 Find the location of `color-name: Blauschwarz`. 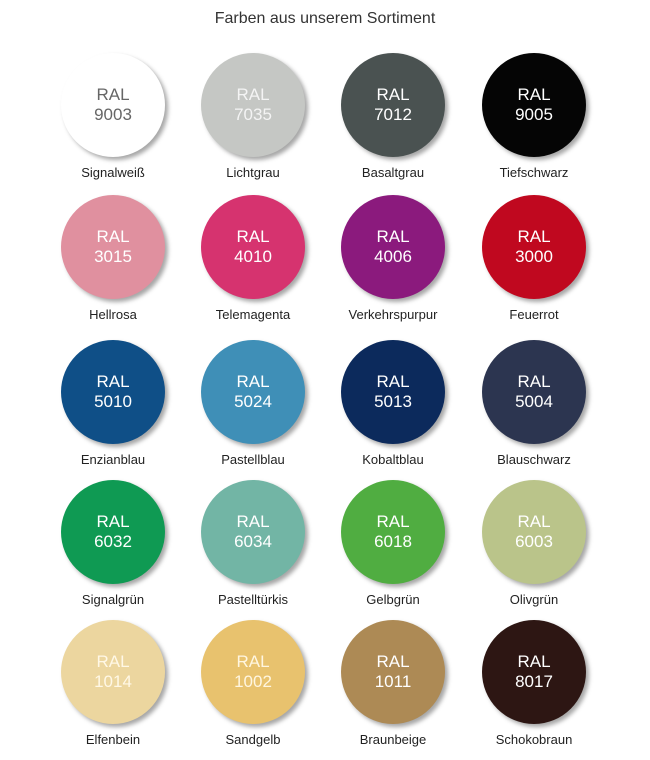

color-name: Blauschwarz is located at coordinates (534, 459).